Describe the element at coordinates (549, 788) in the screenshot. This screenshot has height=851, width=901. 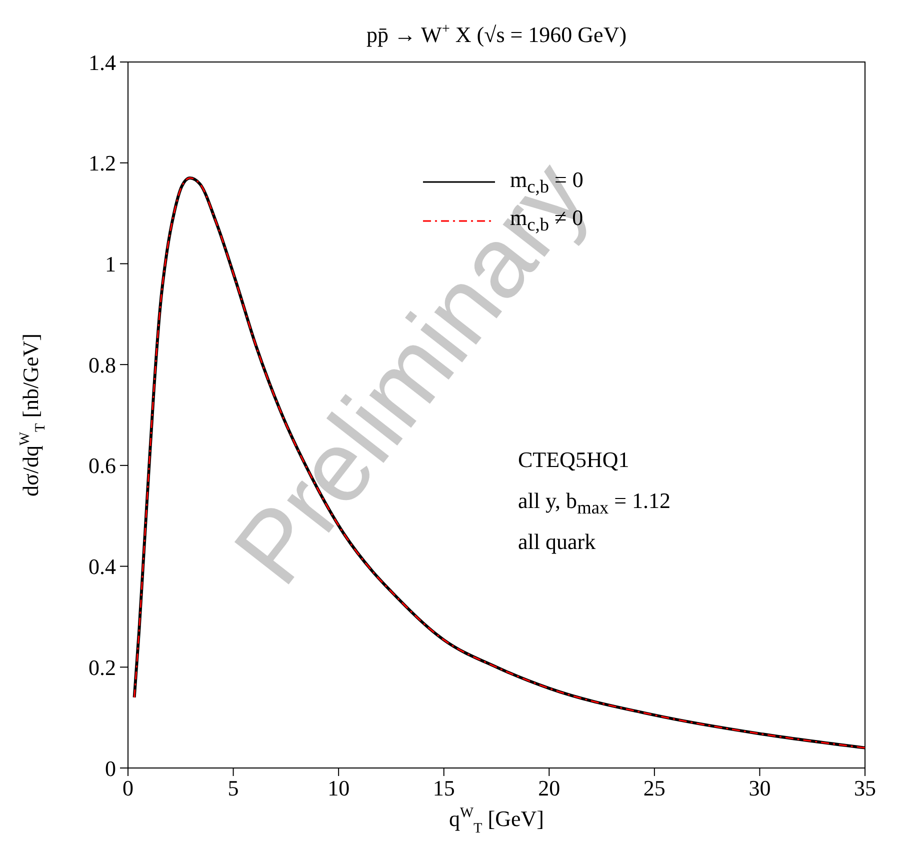
I see `x-tick-label: 20` at that location.